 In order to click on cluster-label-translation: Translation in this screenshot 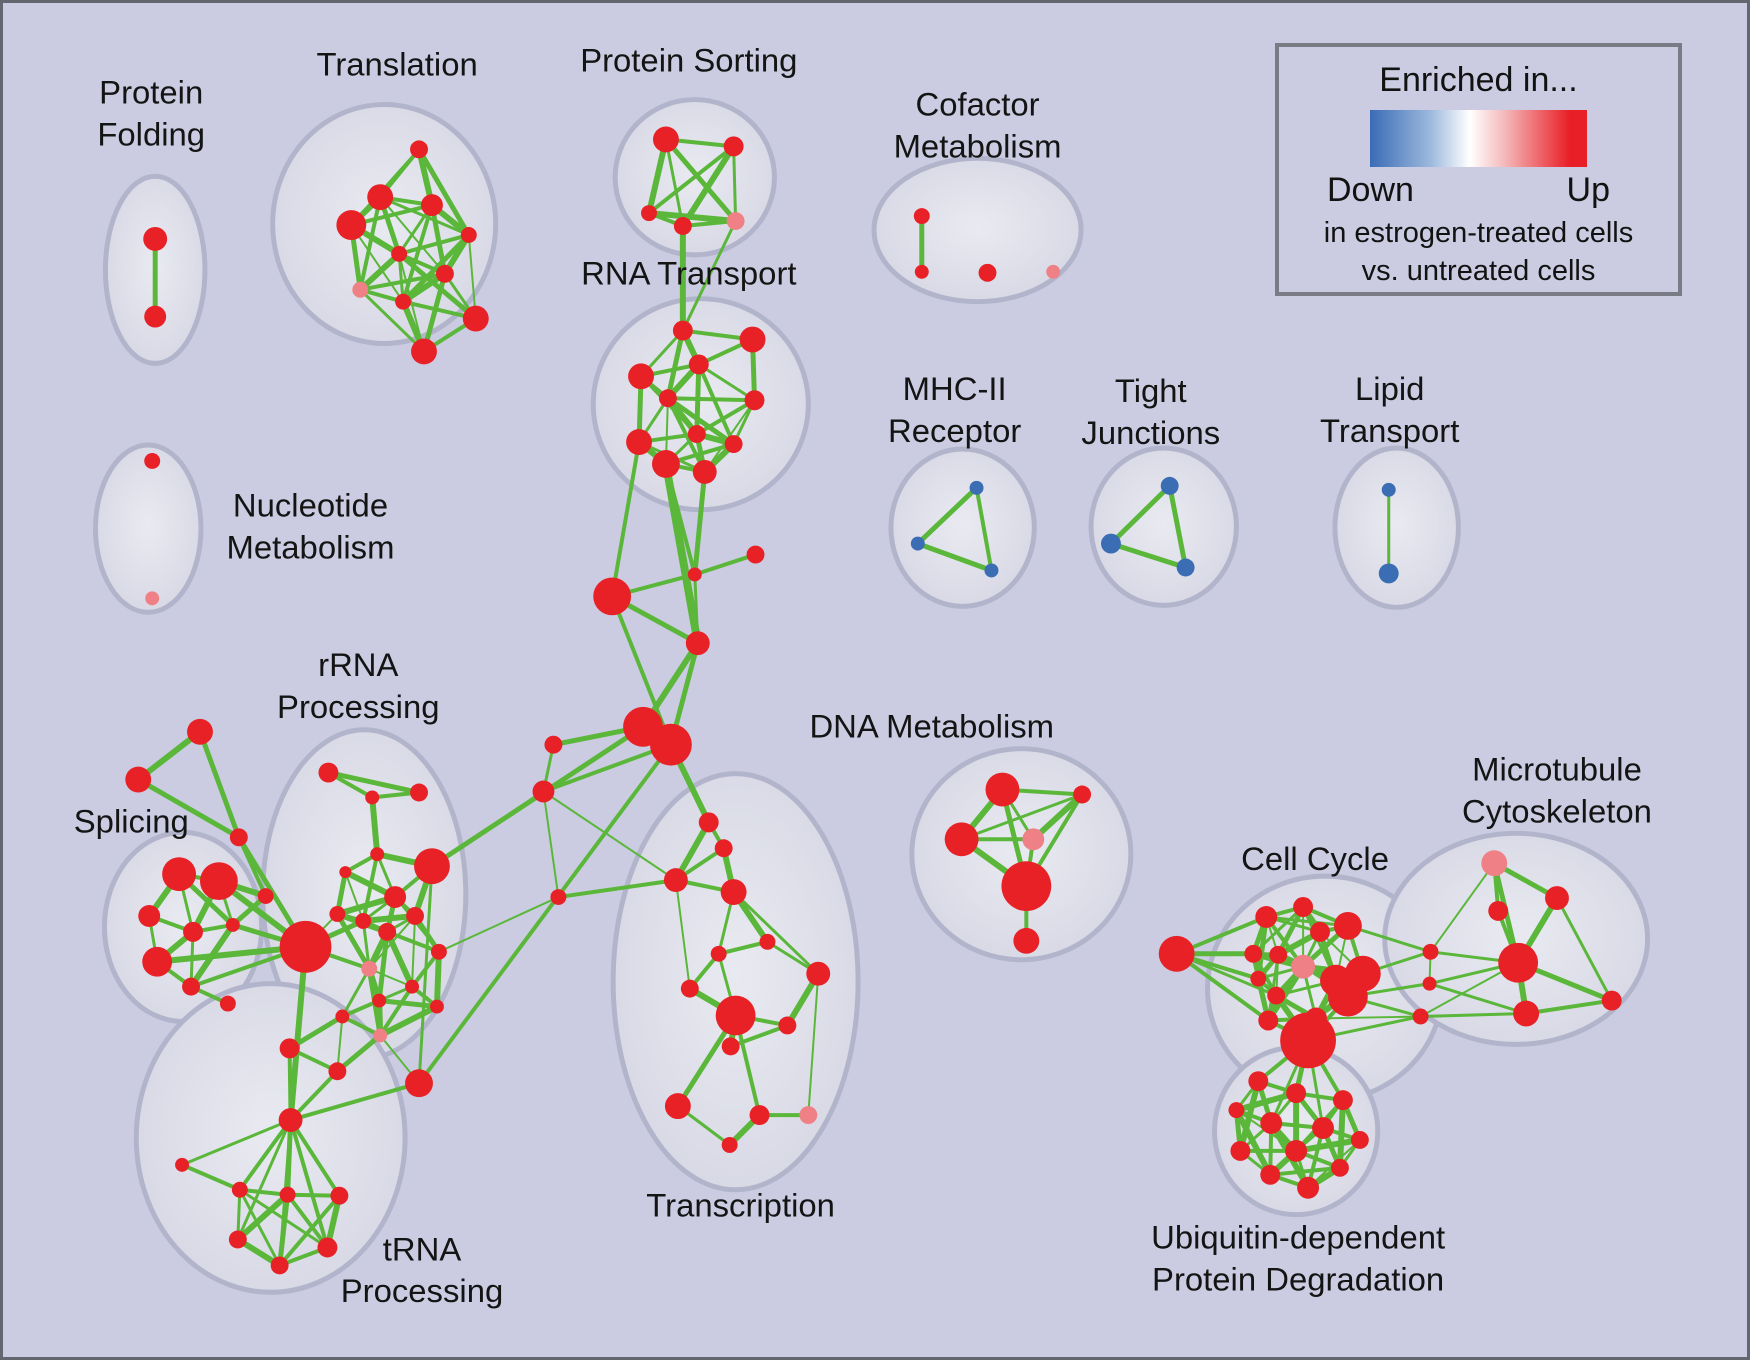, I will do `click(396, 64)`.